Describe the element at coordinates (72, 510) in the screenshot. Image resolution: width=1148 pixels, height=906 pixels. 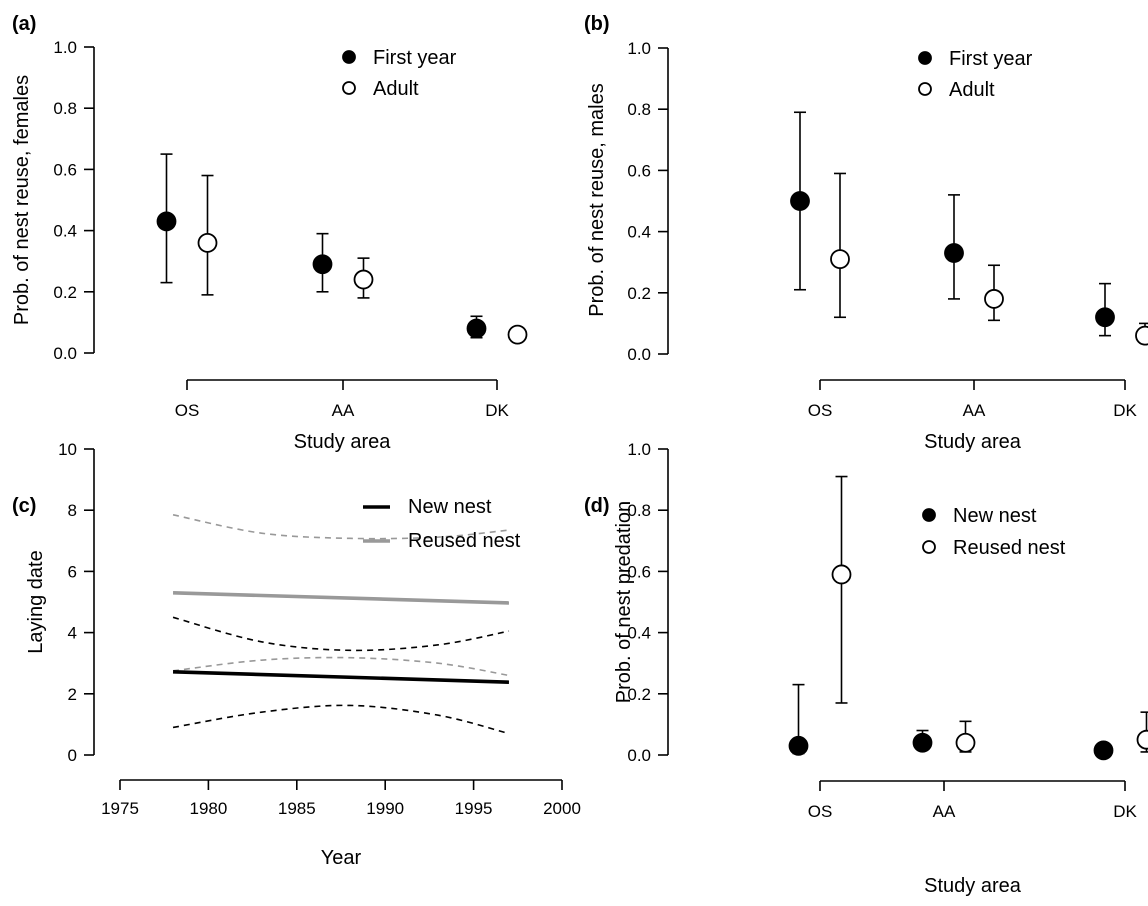
I see `y-tick-label: 8` at that location.